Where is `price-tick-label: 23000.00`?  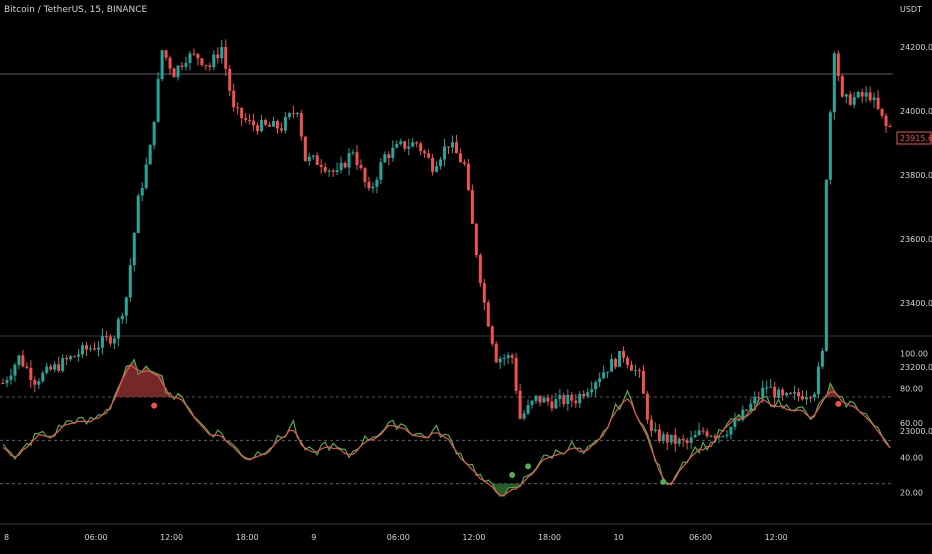
price-tick-label: 23000.00 is located at coordinates (916, 431).